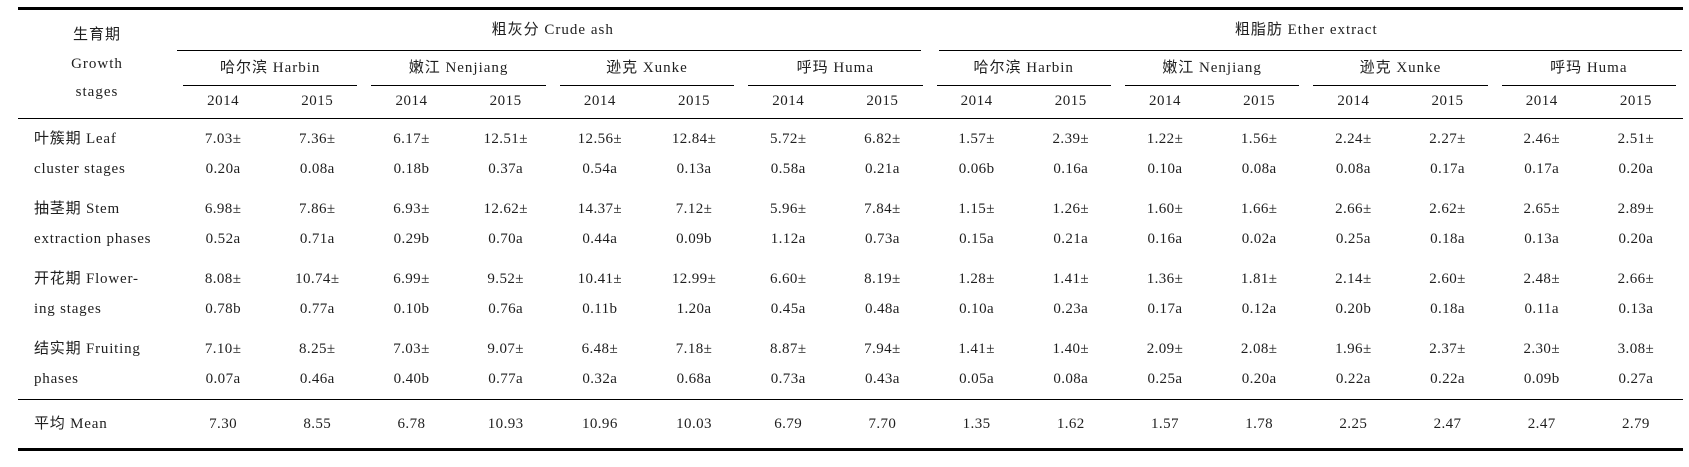  What do you see at coordinates (600, 309) in the screenshot?
I see `value-line: 0.11b` at bounding box center [600, 309].